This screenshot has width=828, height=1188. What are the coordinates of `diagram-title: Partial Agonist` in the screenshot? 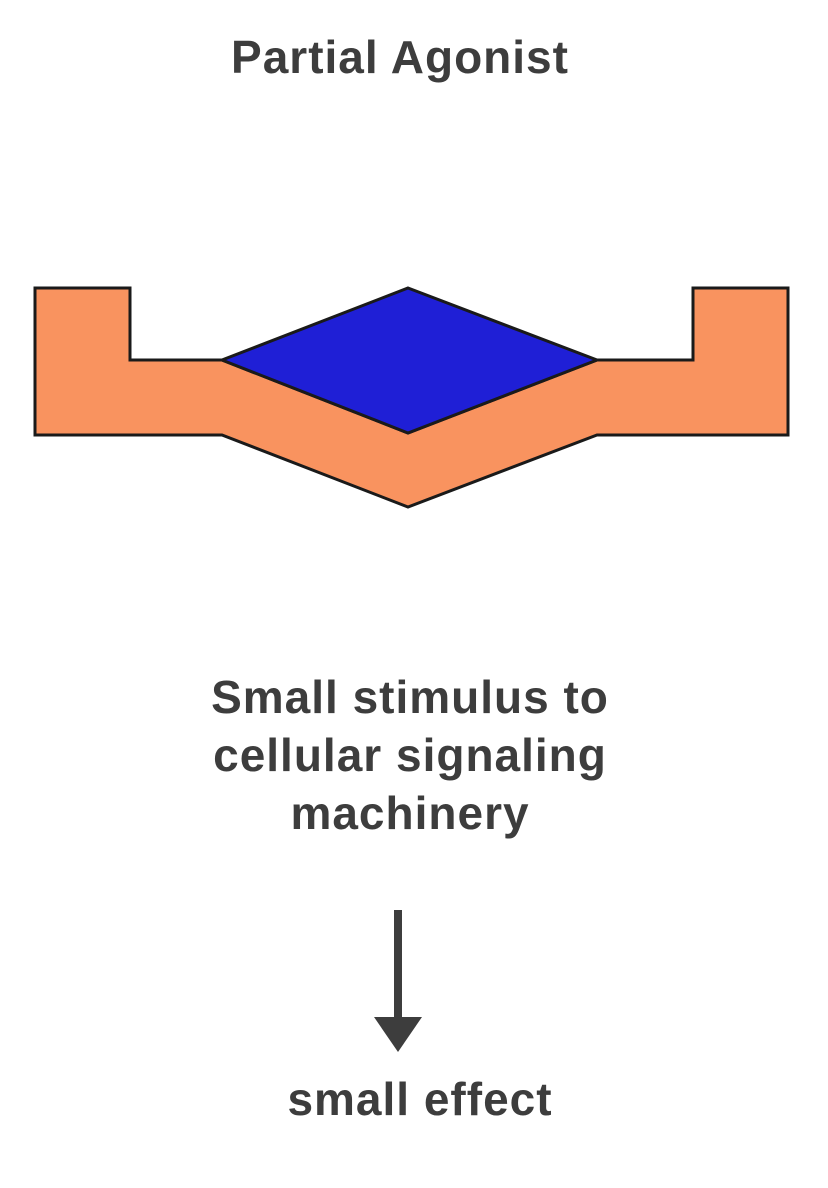 It's located at (400, 57).